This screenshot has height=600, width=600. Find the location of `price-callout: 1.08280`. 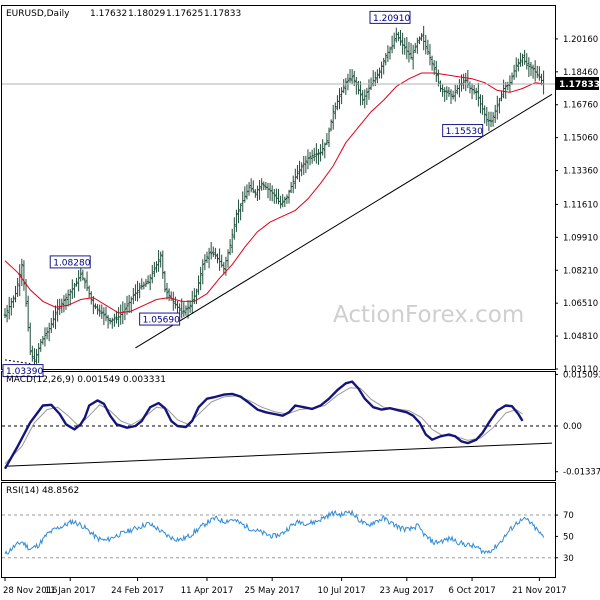

price-callout: 1.08280 is located at coordinates (70, 261).